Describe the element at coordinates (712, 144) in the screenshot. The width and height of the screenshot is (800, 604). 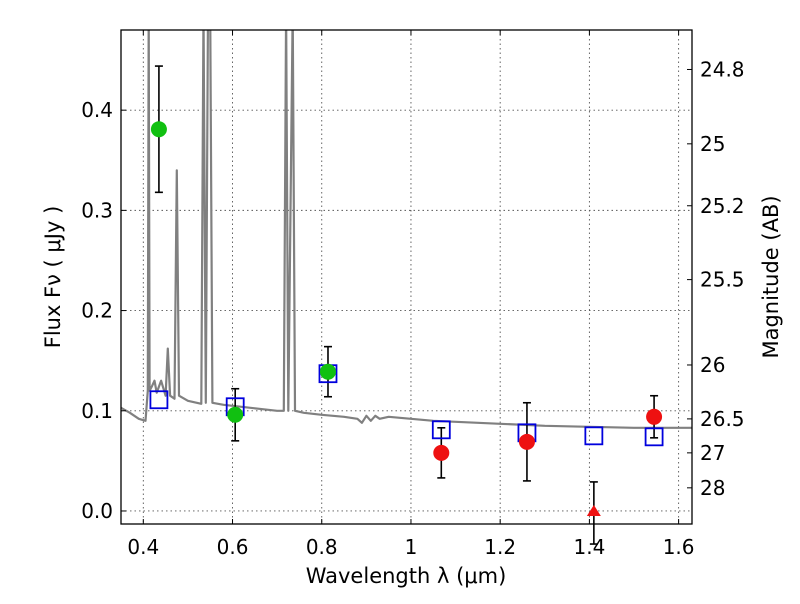
I see `right-tick-label: 25` at that location.